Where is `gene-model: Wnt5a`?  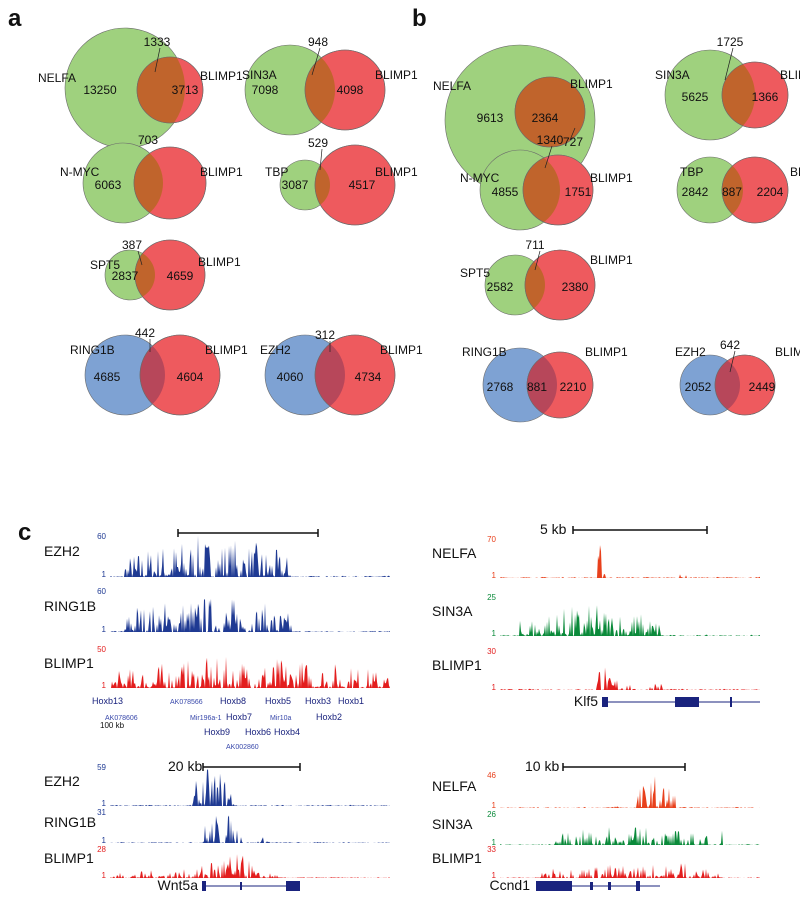
gene-model: Wnt5a is located at coordinates (229, 885).